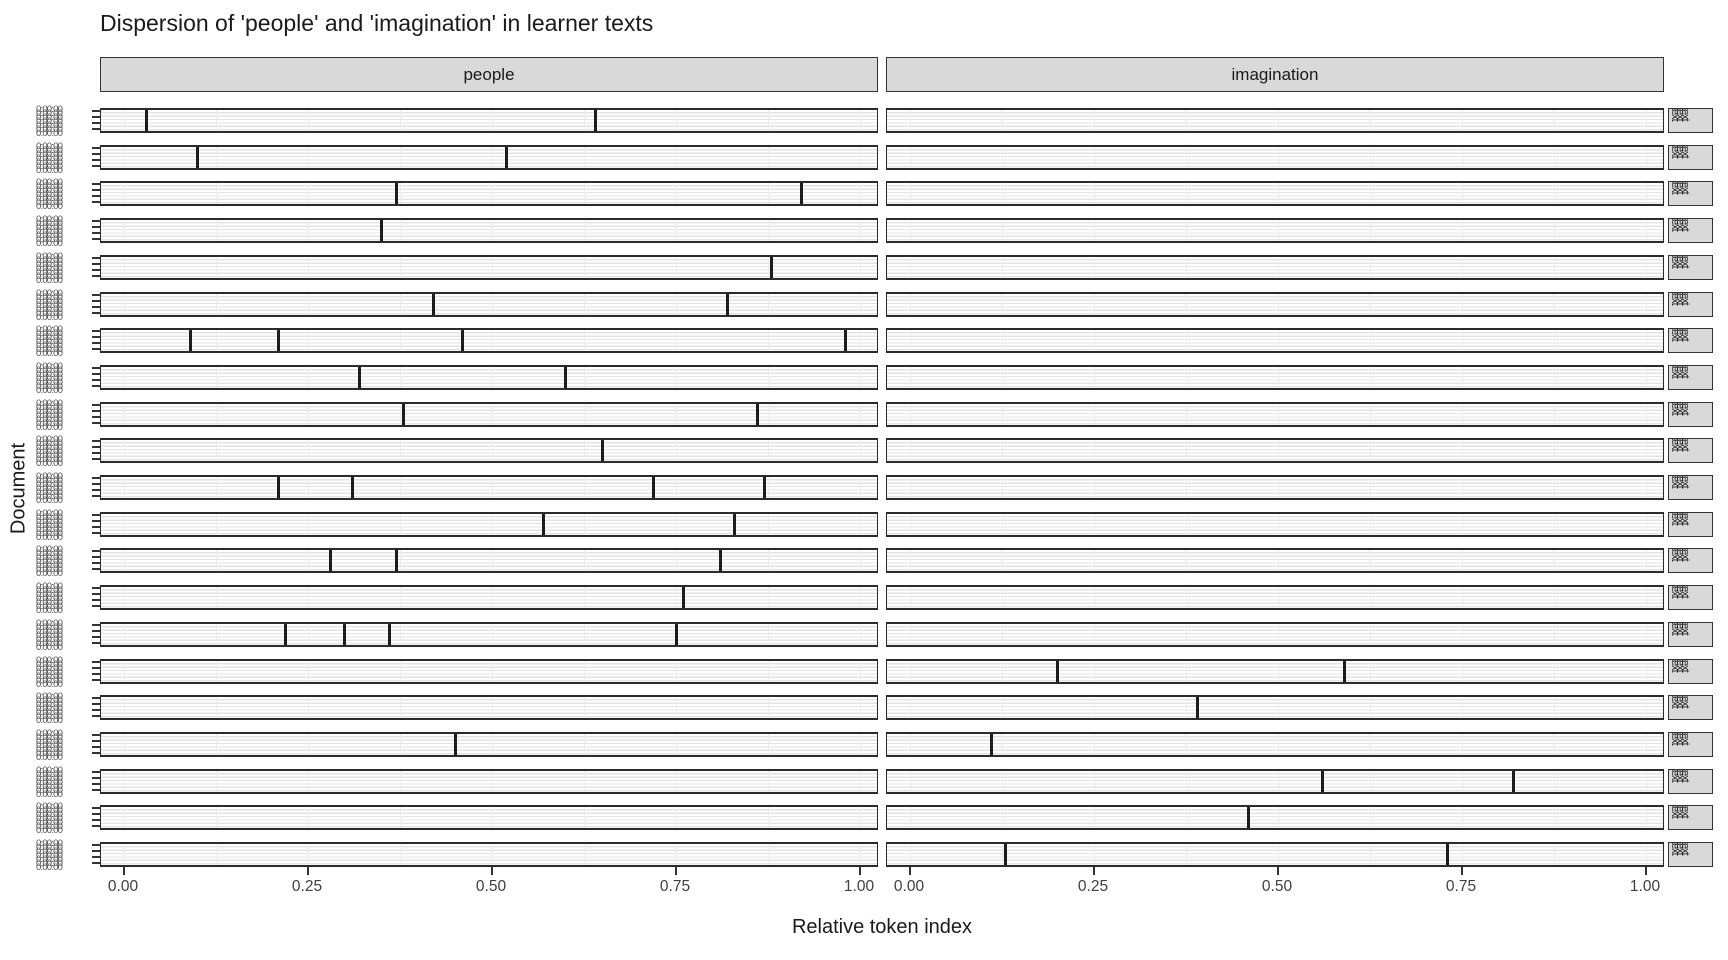 Image resolution: width=1728 pixels, height=960 pixels. Describe the element at coordinates (1645, 886) in the screenshot. I see `x-axis-tick-label: 1.00` at that location.